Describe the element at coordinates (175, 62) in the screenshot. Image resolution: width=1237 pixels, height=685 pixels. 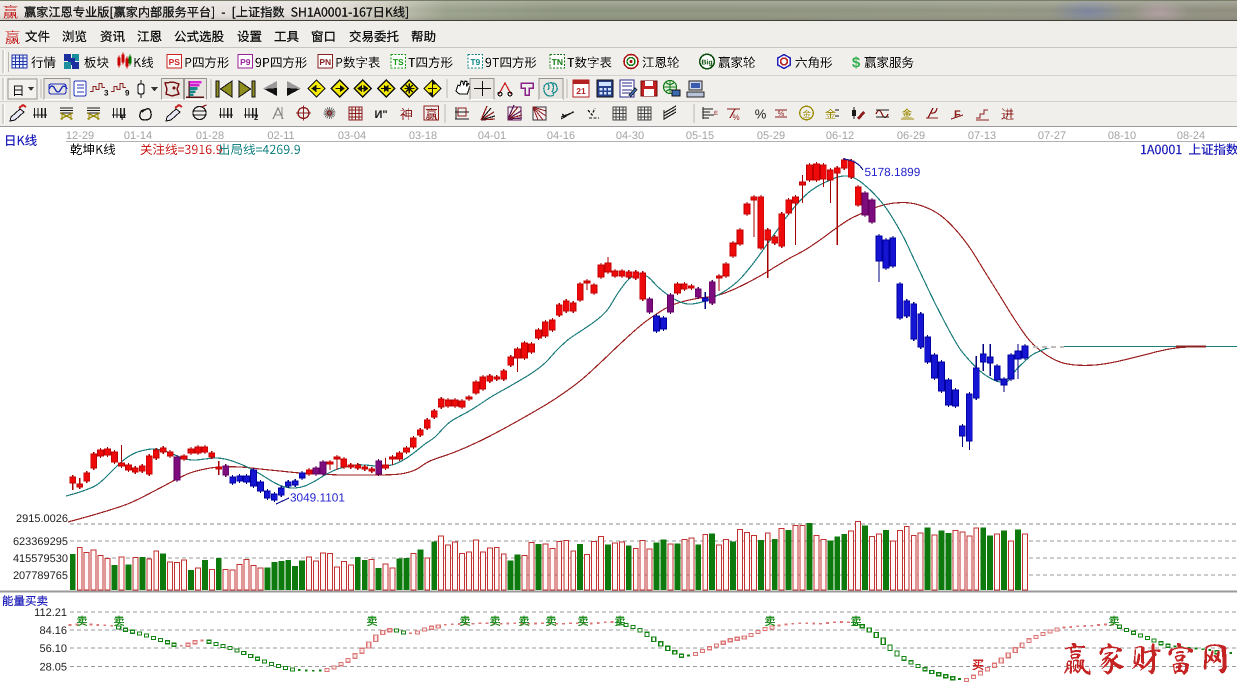
I see `svg-text: PS` at that location.